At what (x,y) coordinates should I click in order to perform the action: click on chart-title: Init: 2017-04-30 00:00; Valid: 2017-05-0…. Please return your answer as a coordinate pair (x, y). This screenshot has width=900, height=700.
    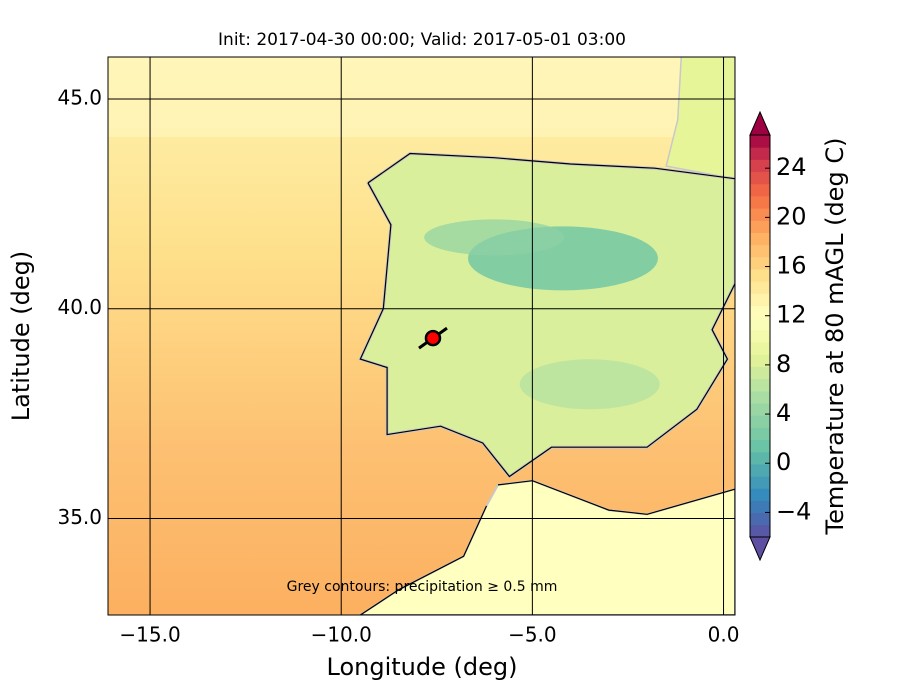
    Looking at the image, I should click on (422, 40).